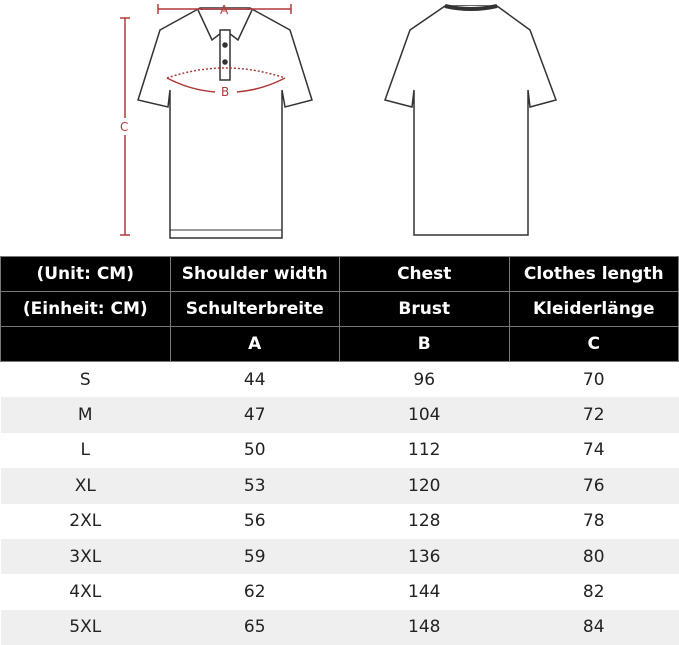 This screenshot has height=645, width=679. I want to click on measure-lines, so click(206, 120).